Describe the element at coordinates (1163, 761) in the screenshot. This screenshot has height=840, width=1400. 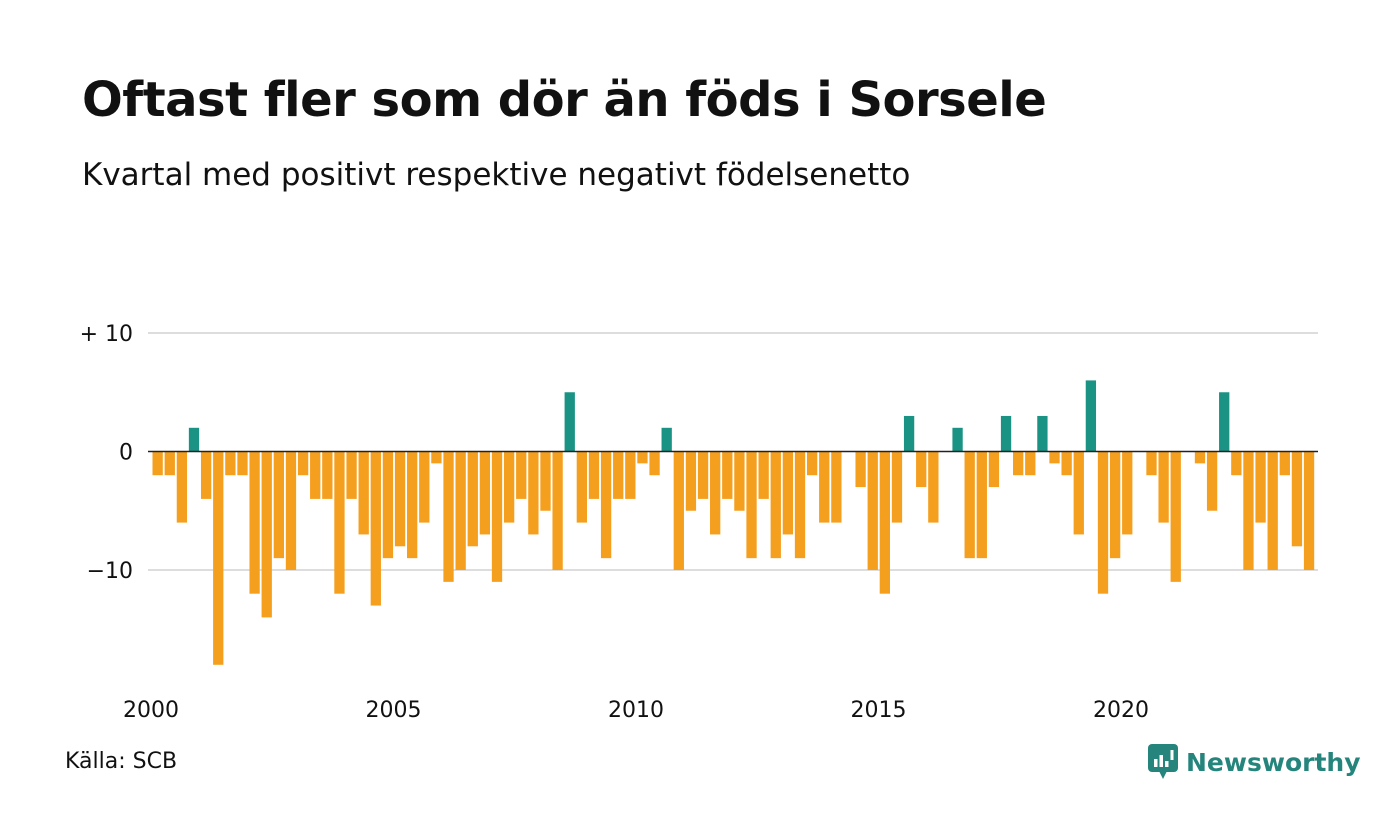
I see `newsworthy-logo-icon` at that location.